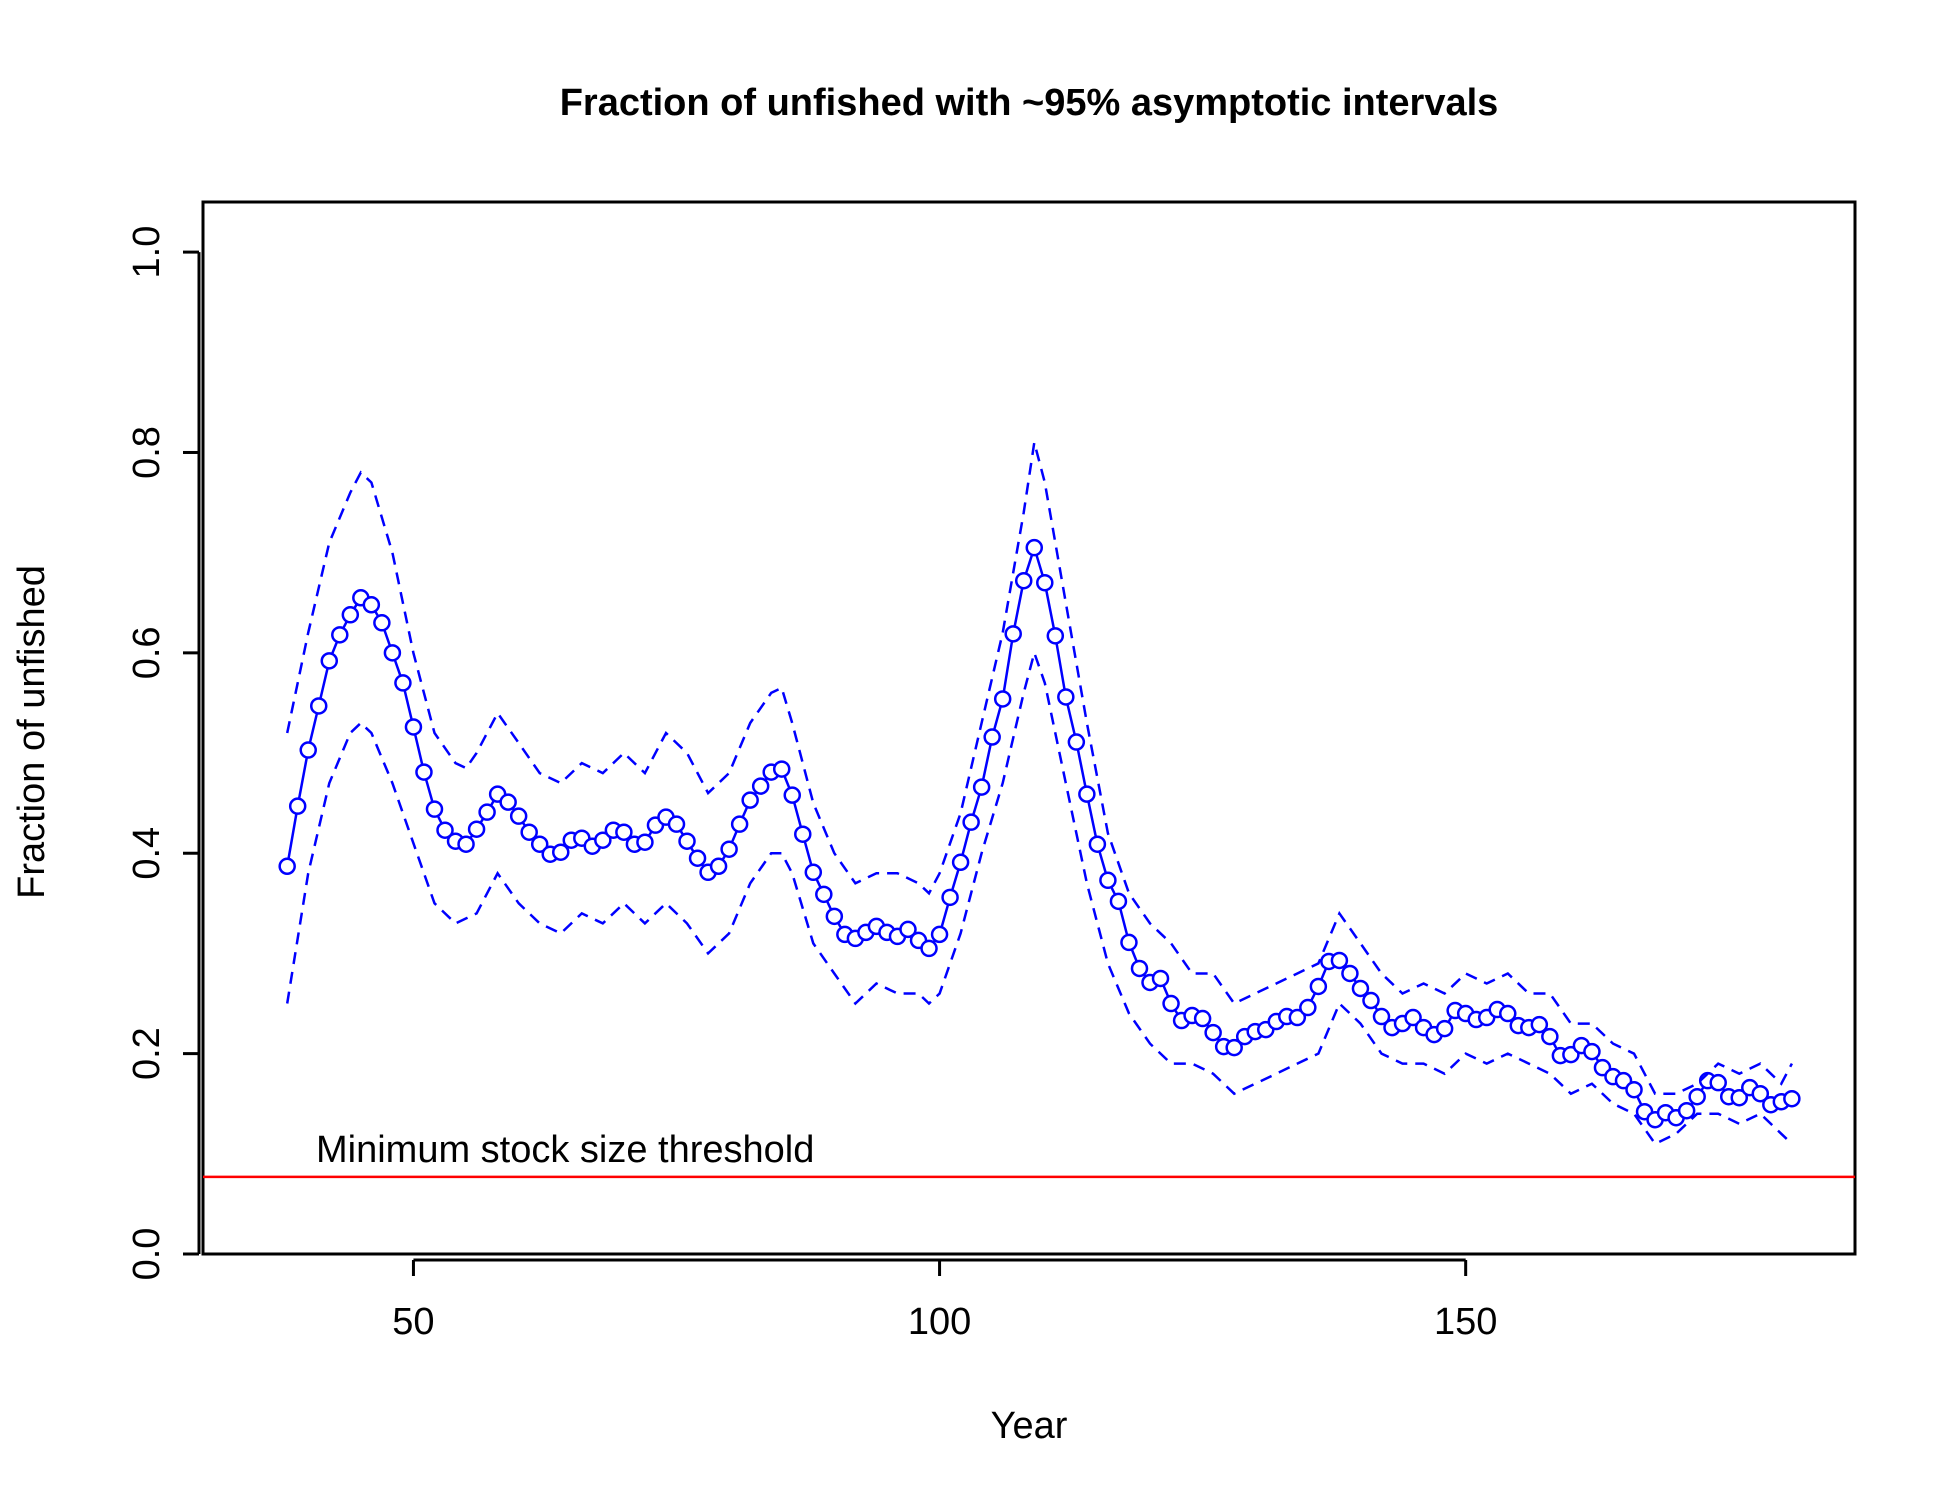  I want to click on y-tick-label: 1.0, so click(147, 252).